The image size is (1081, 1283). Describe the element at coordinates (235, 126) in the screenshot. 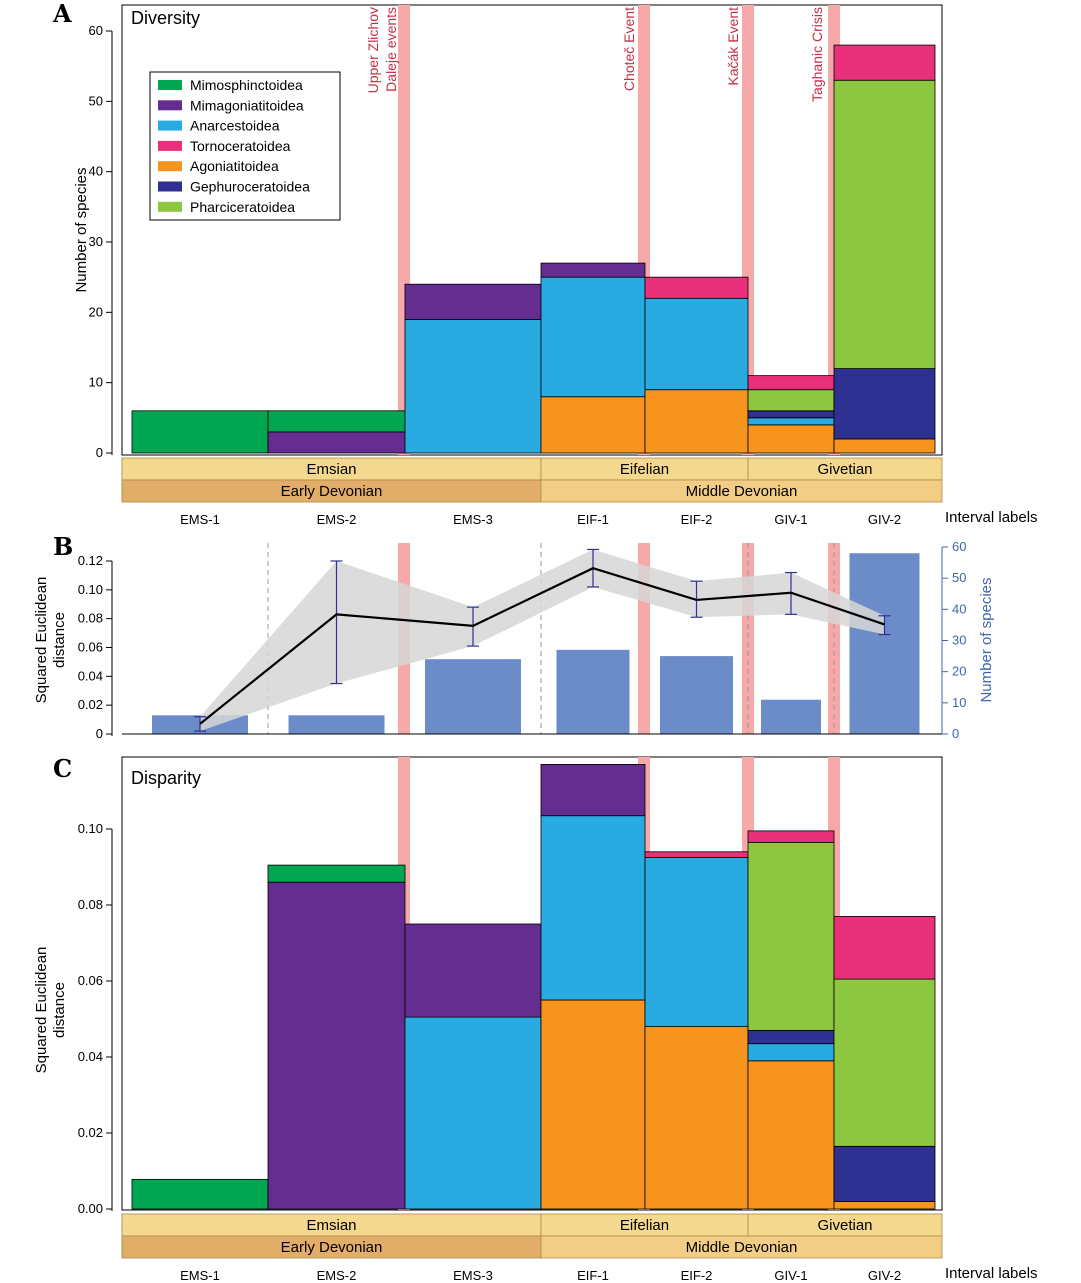

I see `legend-label-anarcestoidea: Anarcestoidea` at that location.